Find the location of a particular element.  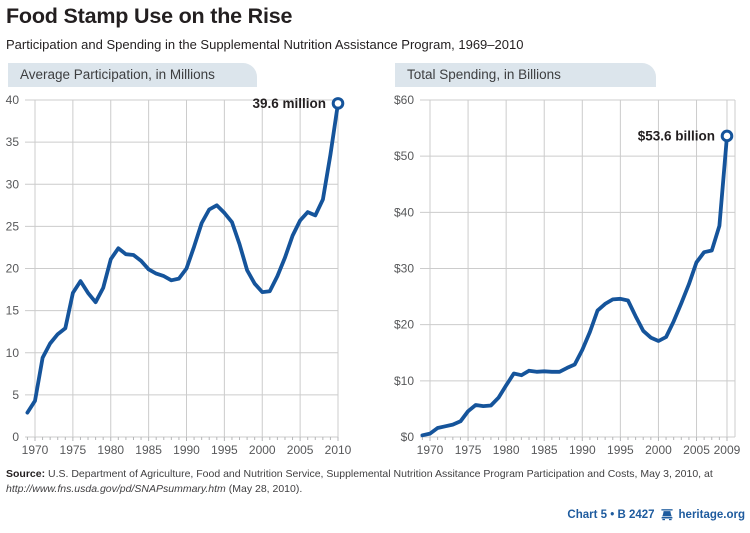

spending-panel-header: Total Spending, in Billions is located at coordinates (525, 75).